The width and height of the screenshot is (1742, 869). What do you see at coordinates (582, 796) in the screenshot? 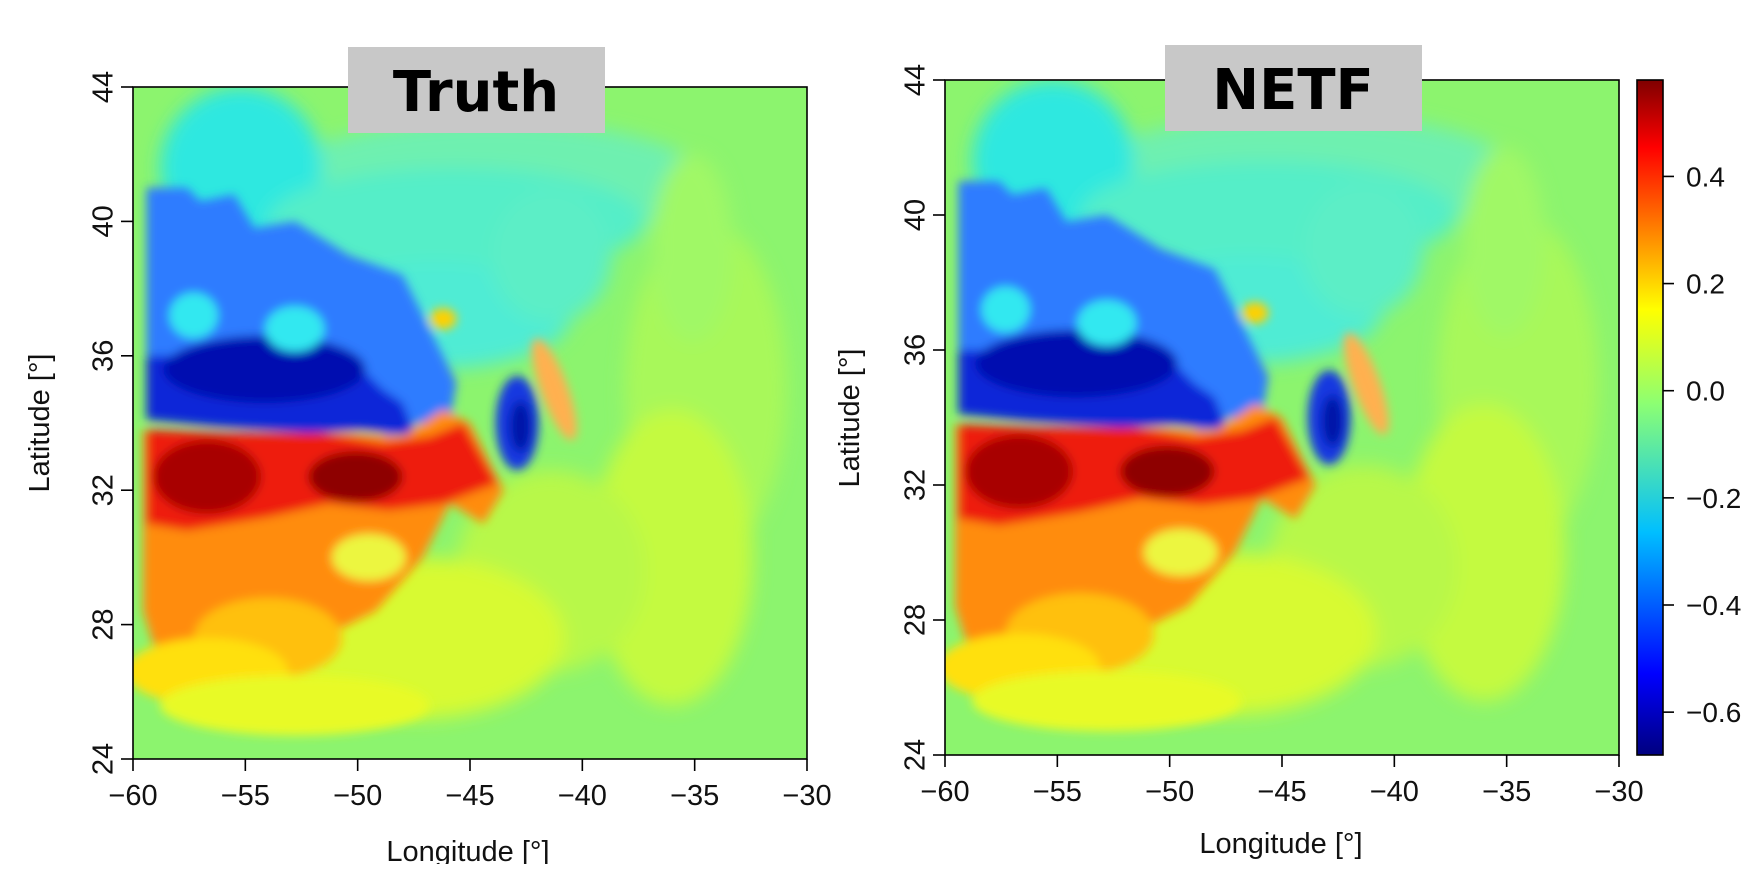
I see `x-tick-label-truth: −40` at bounding box center [582, 796].